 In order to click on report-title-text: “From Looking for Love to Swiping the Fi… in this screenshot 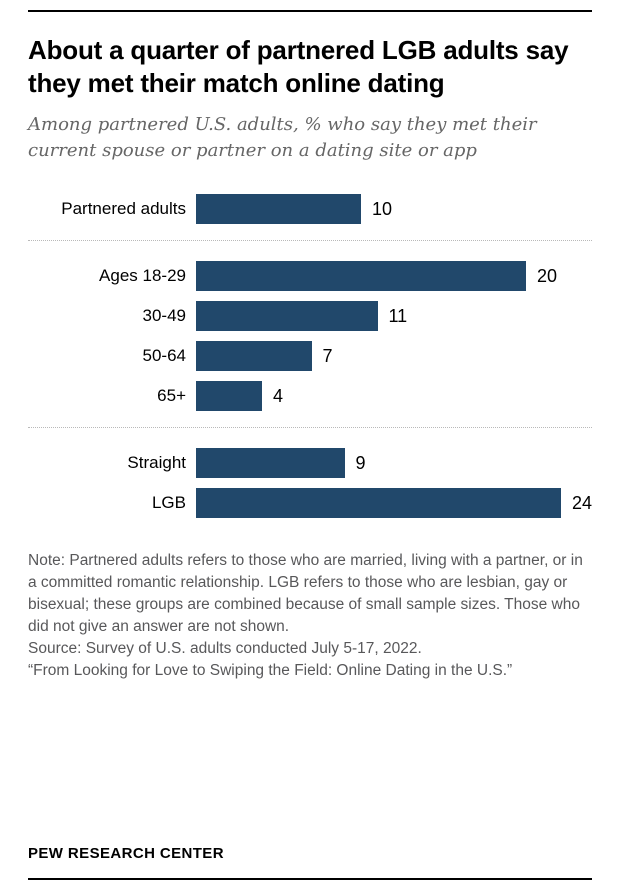, I will do `click(270, 671)`.